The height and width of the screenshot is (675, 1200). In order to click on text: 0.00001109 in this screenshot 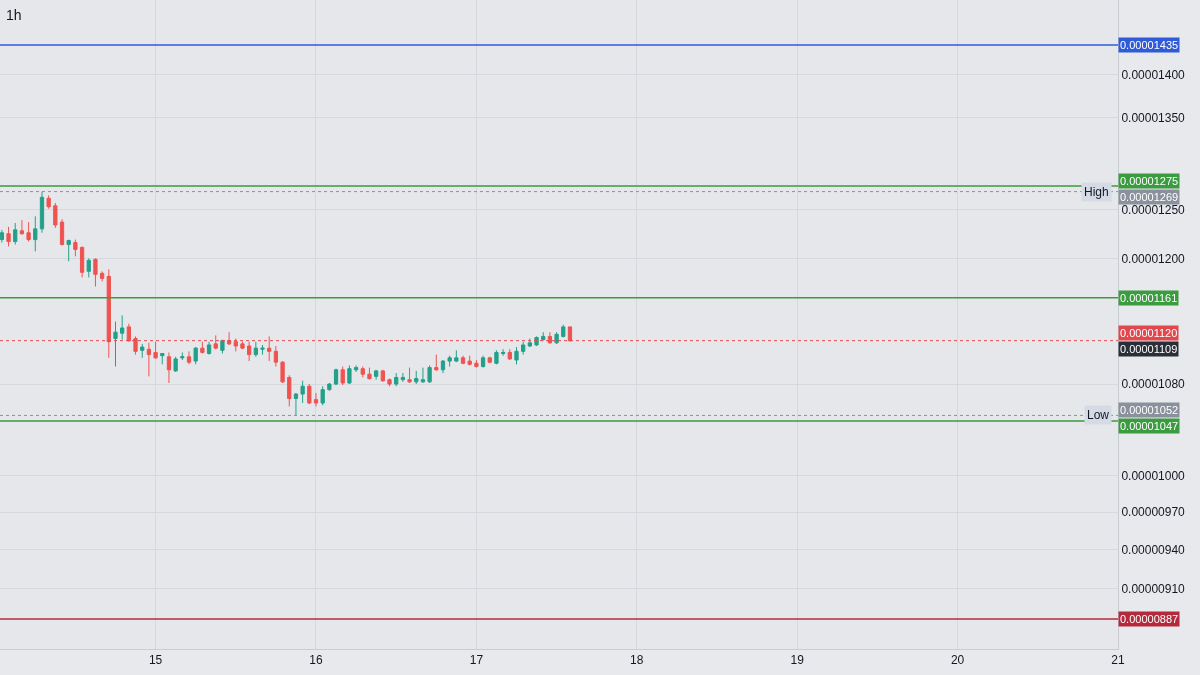, I will do `click(1149, 349)`.